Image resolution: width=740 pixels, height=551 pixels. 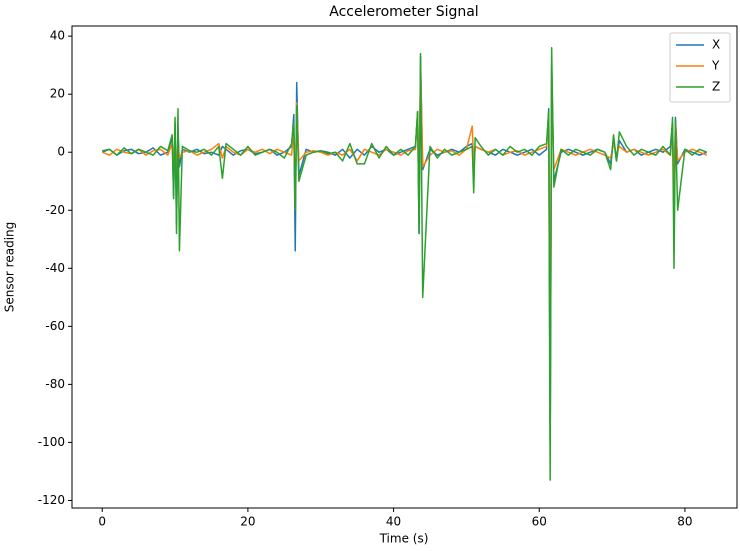 What do you see at coordinates (716, 87) in the screenshot?
I see `legend-label: Z` at bounding box center [716, 87].